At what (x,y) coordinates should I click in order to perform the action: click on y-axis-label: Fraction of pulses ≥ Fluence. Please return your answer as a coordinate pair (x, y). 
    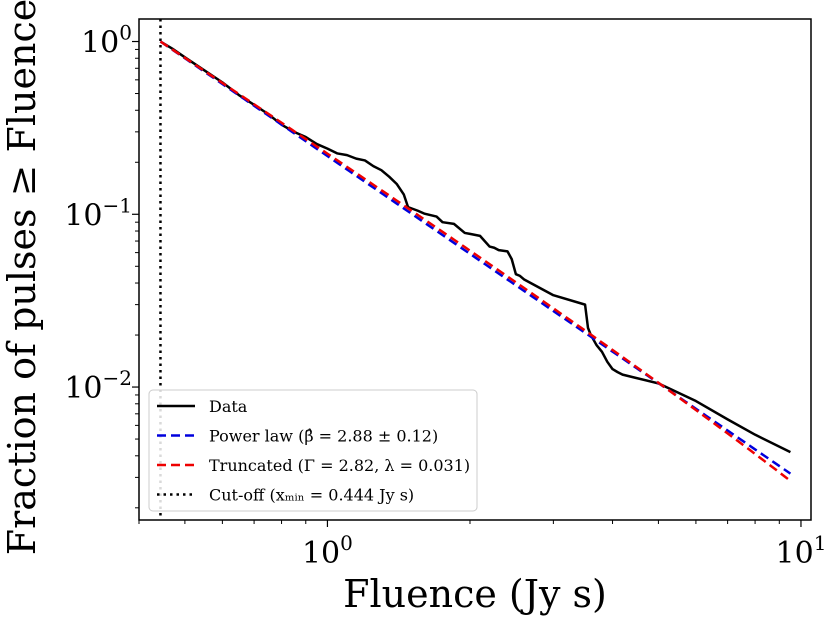
    Looking at the image, I should click on (22, 277).